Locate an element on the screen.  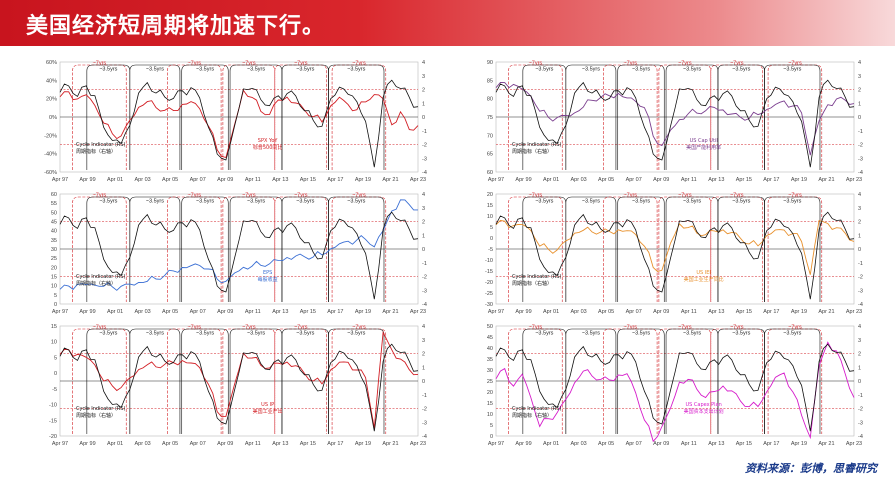
y-left-tick-label: -20% is located at coordinates (50, 136).